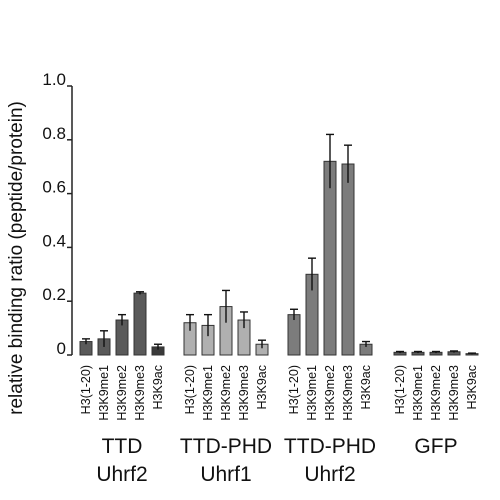 This screenshot has height=500, width=500. I want to click on y-tick-label: 0.4, so click(54, 240).